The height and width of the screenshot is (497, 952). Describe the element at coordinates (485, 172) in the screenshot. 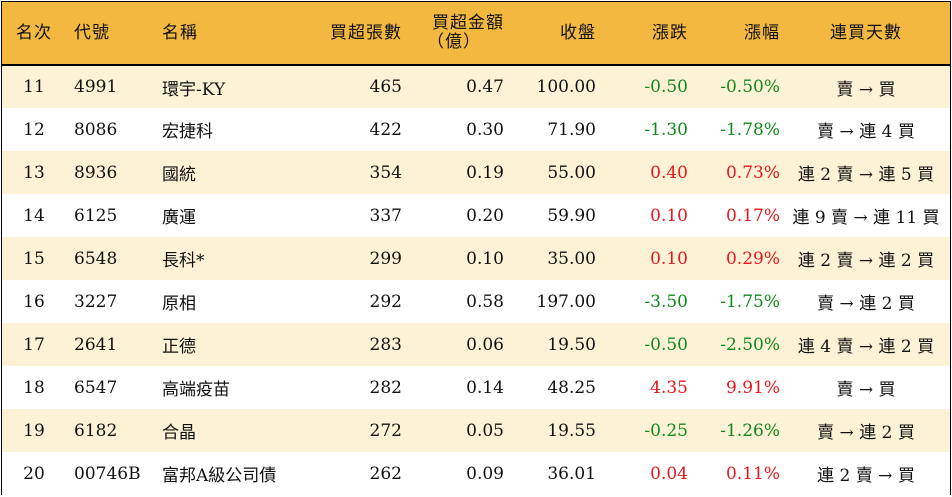

I see `amount-cell: 0.19` at that location.